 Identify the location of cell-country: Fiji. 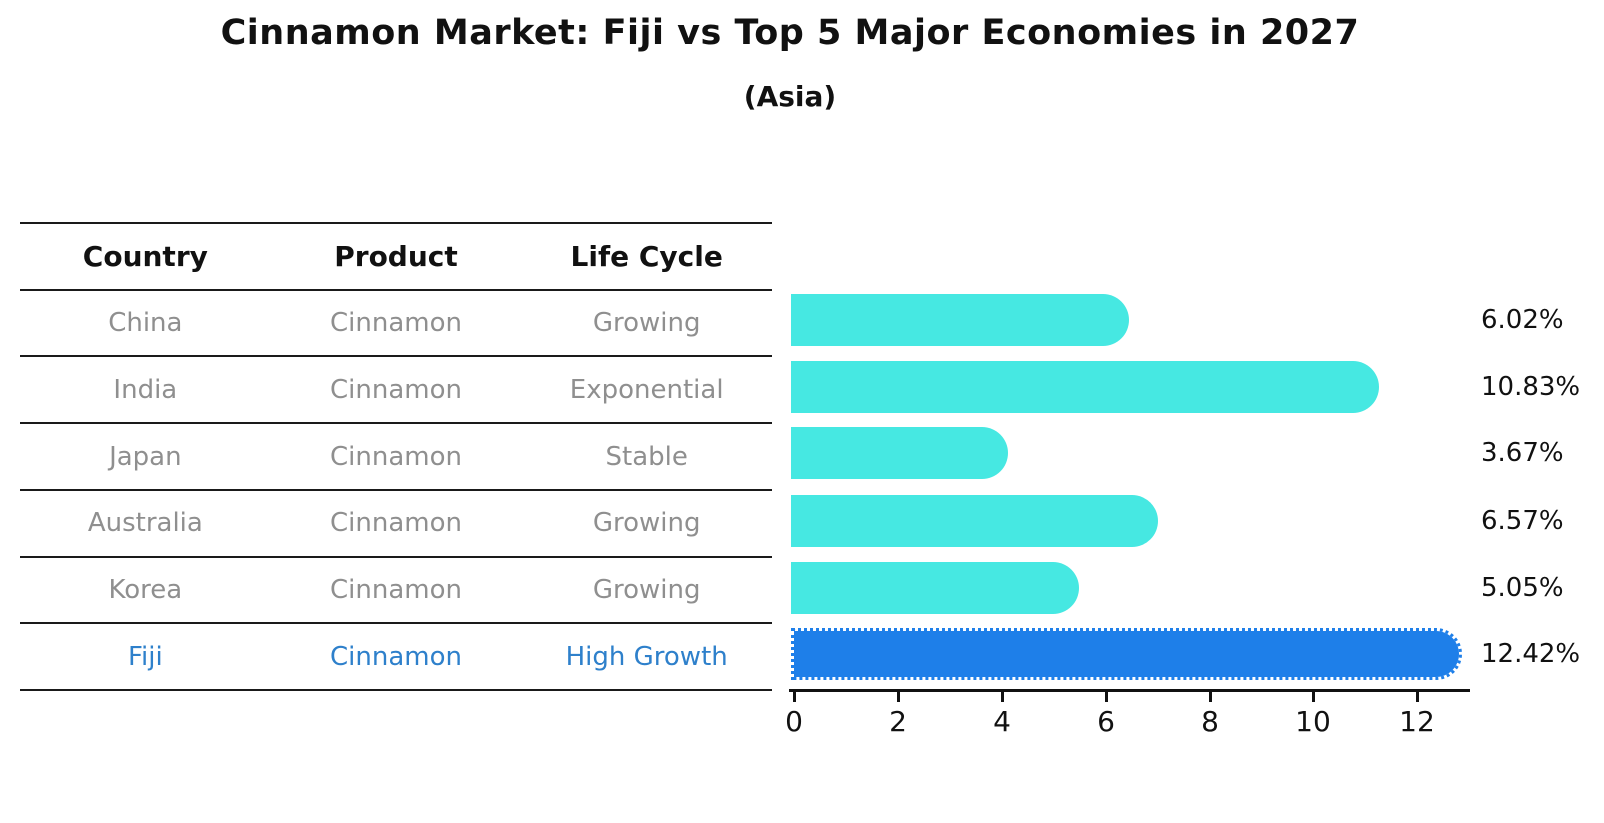
(145, 656).